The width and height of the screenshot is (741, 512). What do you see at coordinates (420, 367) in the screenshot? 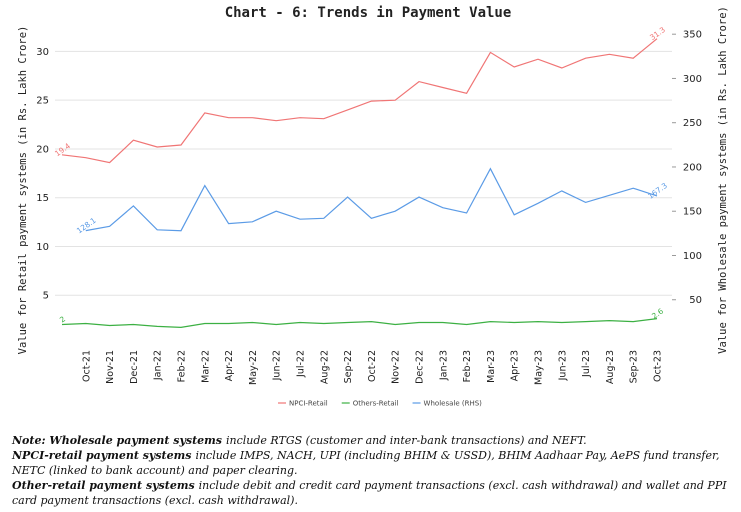
I see `x-tick-label: Dec-22` at bounding box center [420, 367].